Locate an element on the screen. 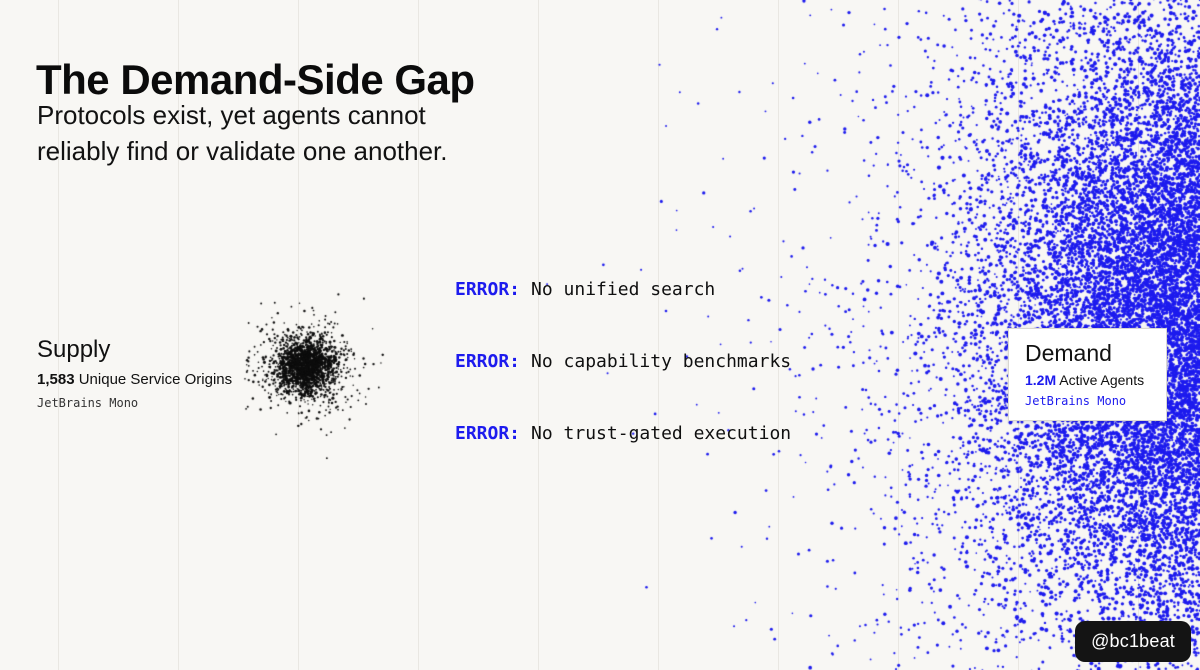 This screenshot has width=1200, height=670. error-message: No capability benchmarks is located at coordinates (661, 361).